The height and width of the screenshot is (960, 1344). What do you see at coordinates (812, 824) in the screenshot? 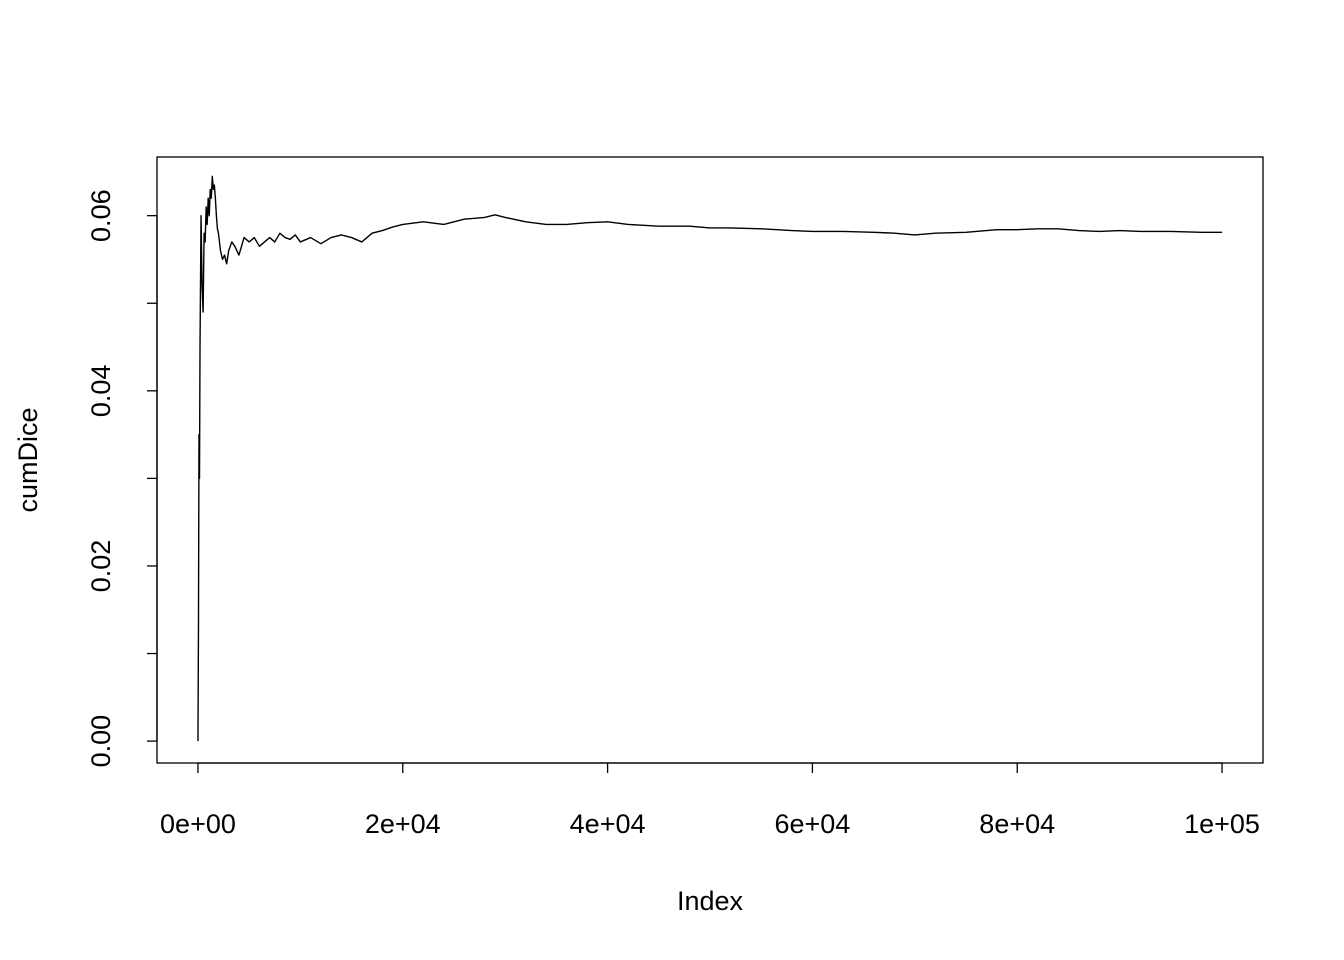
I see `x-tick-label: 6e+04` at bounding box center [812, 824].